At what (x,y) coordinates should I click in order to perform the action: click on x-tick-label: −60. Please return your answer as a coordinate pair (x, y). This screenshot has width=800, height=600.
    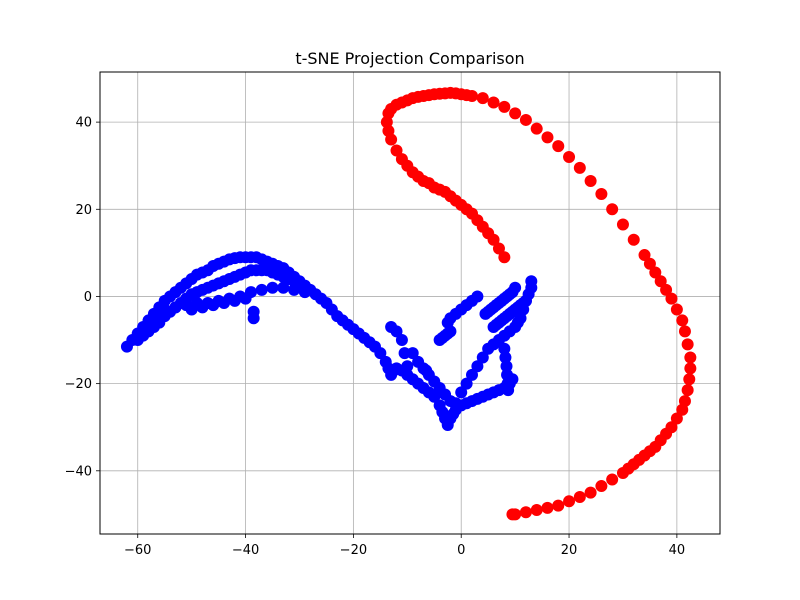
    Looking at the image, I should click on (137, 550).